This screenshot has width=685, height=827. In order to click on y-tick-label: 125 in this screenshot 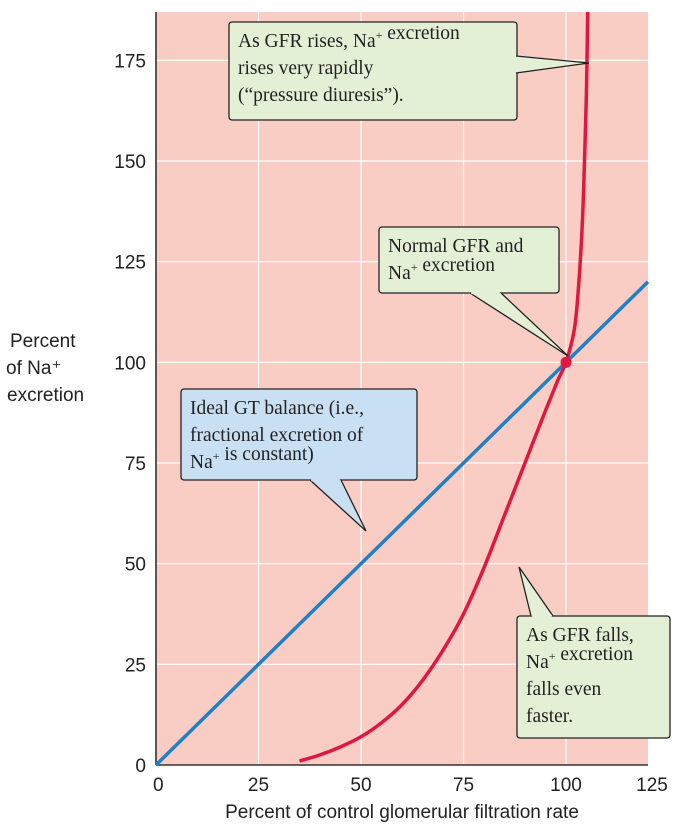, I will do `click(130, 263)`.